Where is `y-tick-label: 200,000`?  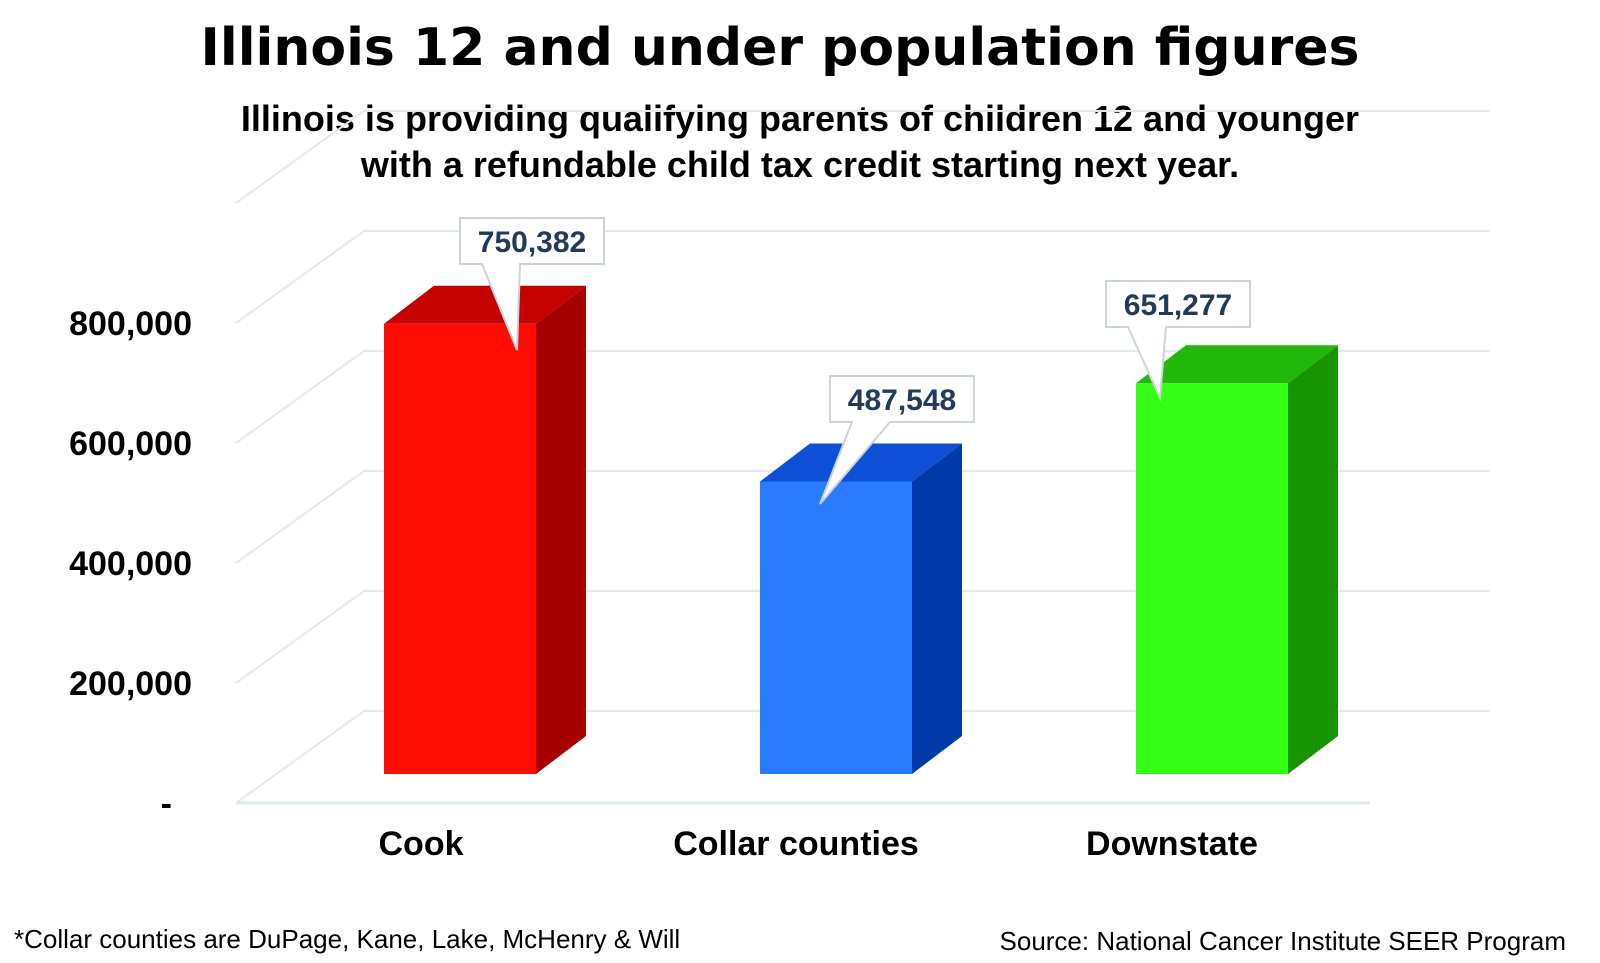
y-tick-label: 200,000 is located at coordinates (130, 684).